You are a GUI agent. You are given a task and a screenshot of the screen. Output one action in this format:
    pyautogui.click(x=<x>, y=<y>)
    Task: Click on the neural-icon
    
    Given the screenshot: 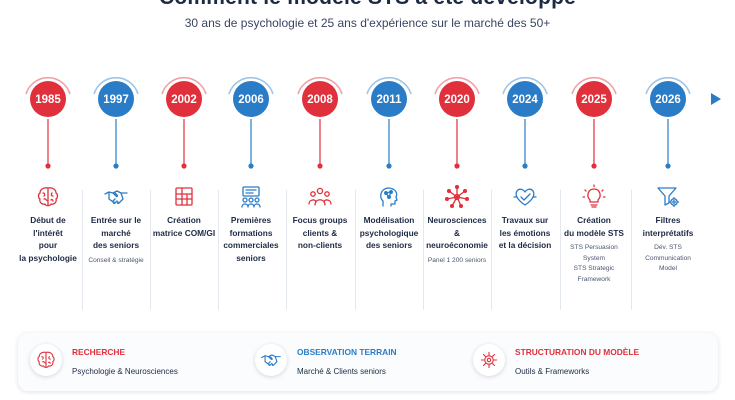 What is the action you would take?
    pyautogui.click(x=457, y=196)
    